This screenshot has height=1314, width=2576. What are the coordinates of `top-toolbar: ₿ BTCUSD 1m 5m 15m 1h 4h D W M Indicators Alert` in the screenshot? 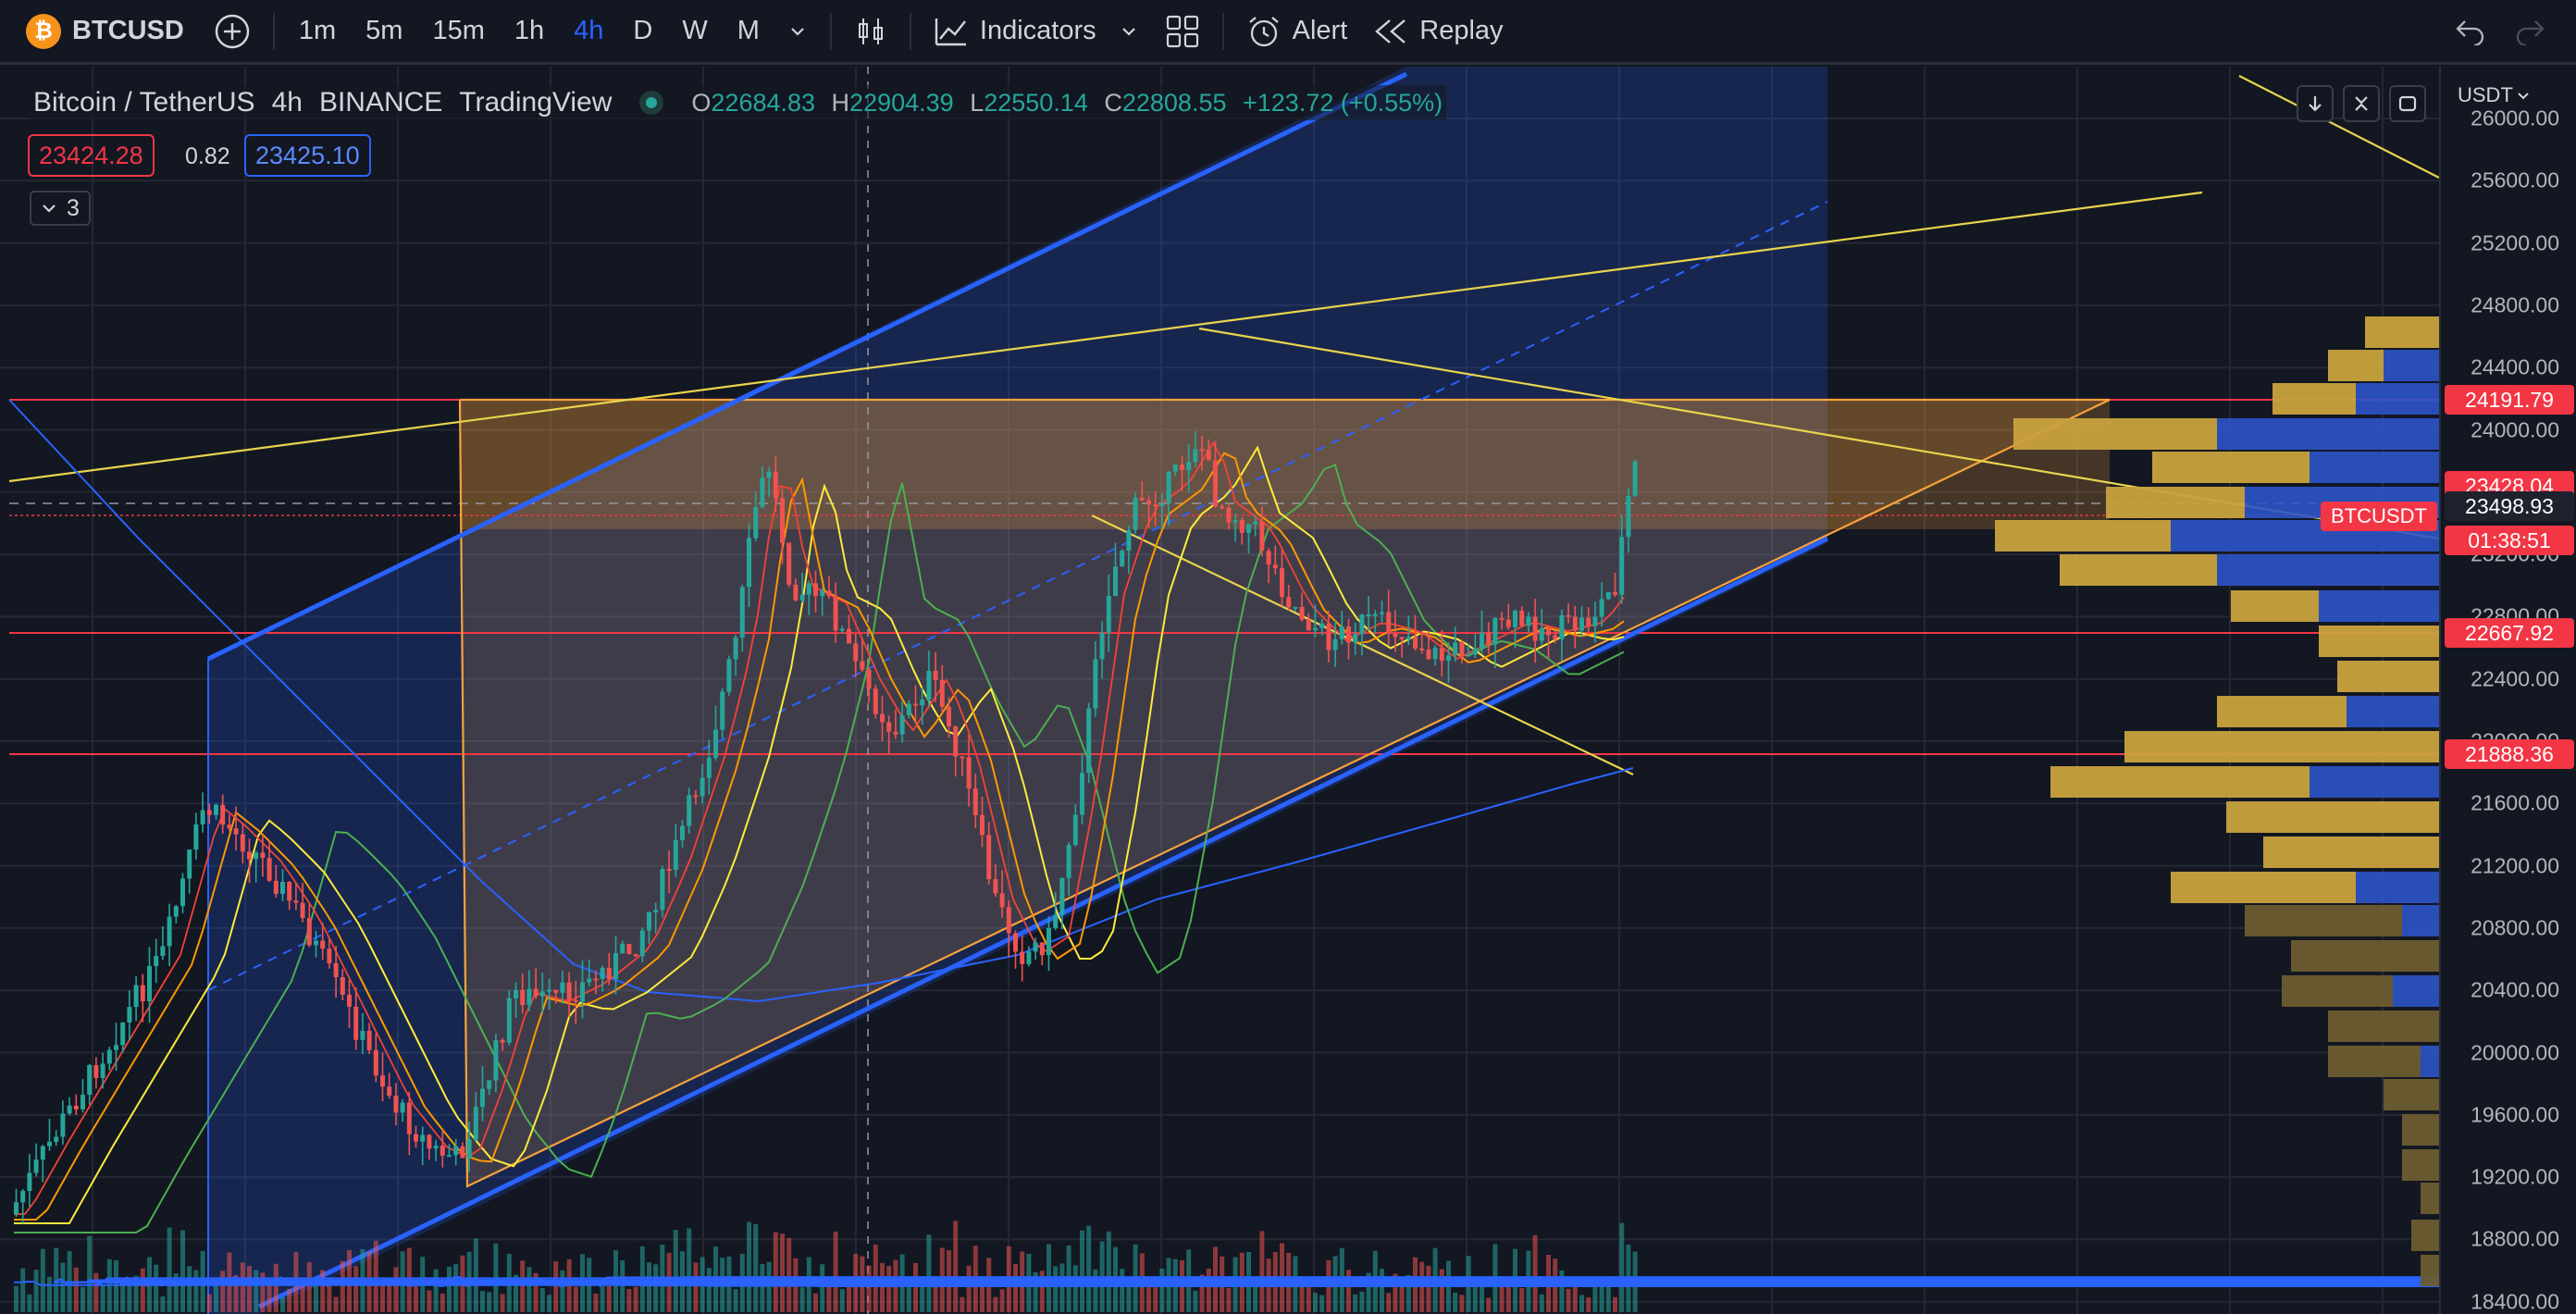 It's located at (1288, 33).